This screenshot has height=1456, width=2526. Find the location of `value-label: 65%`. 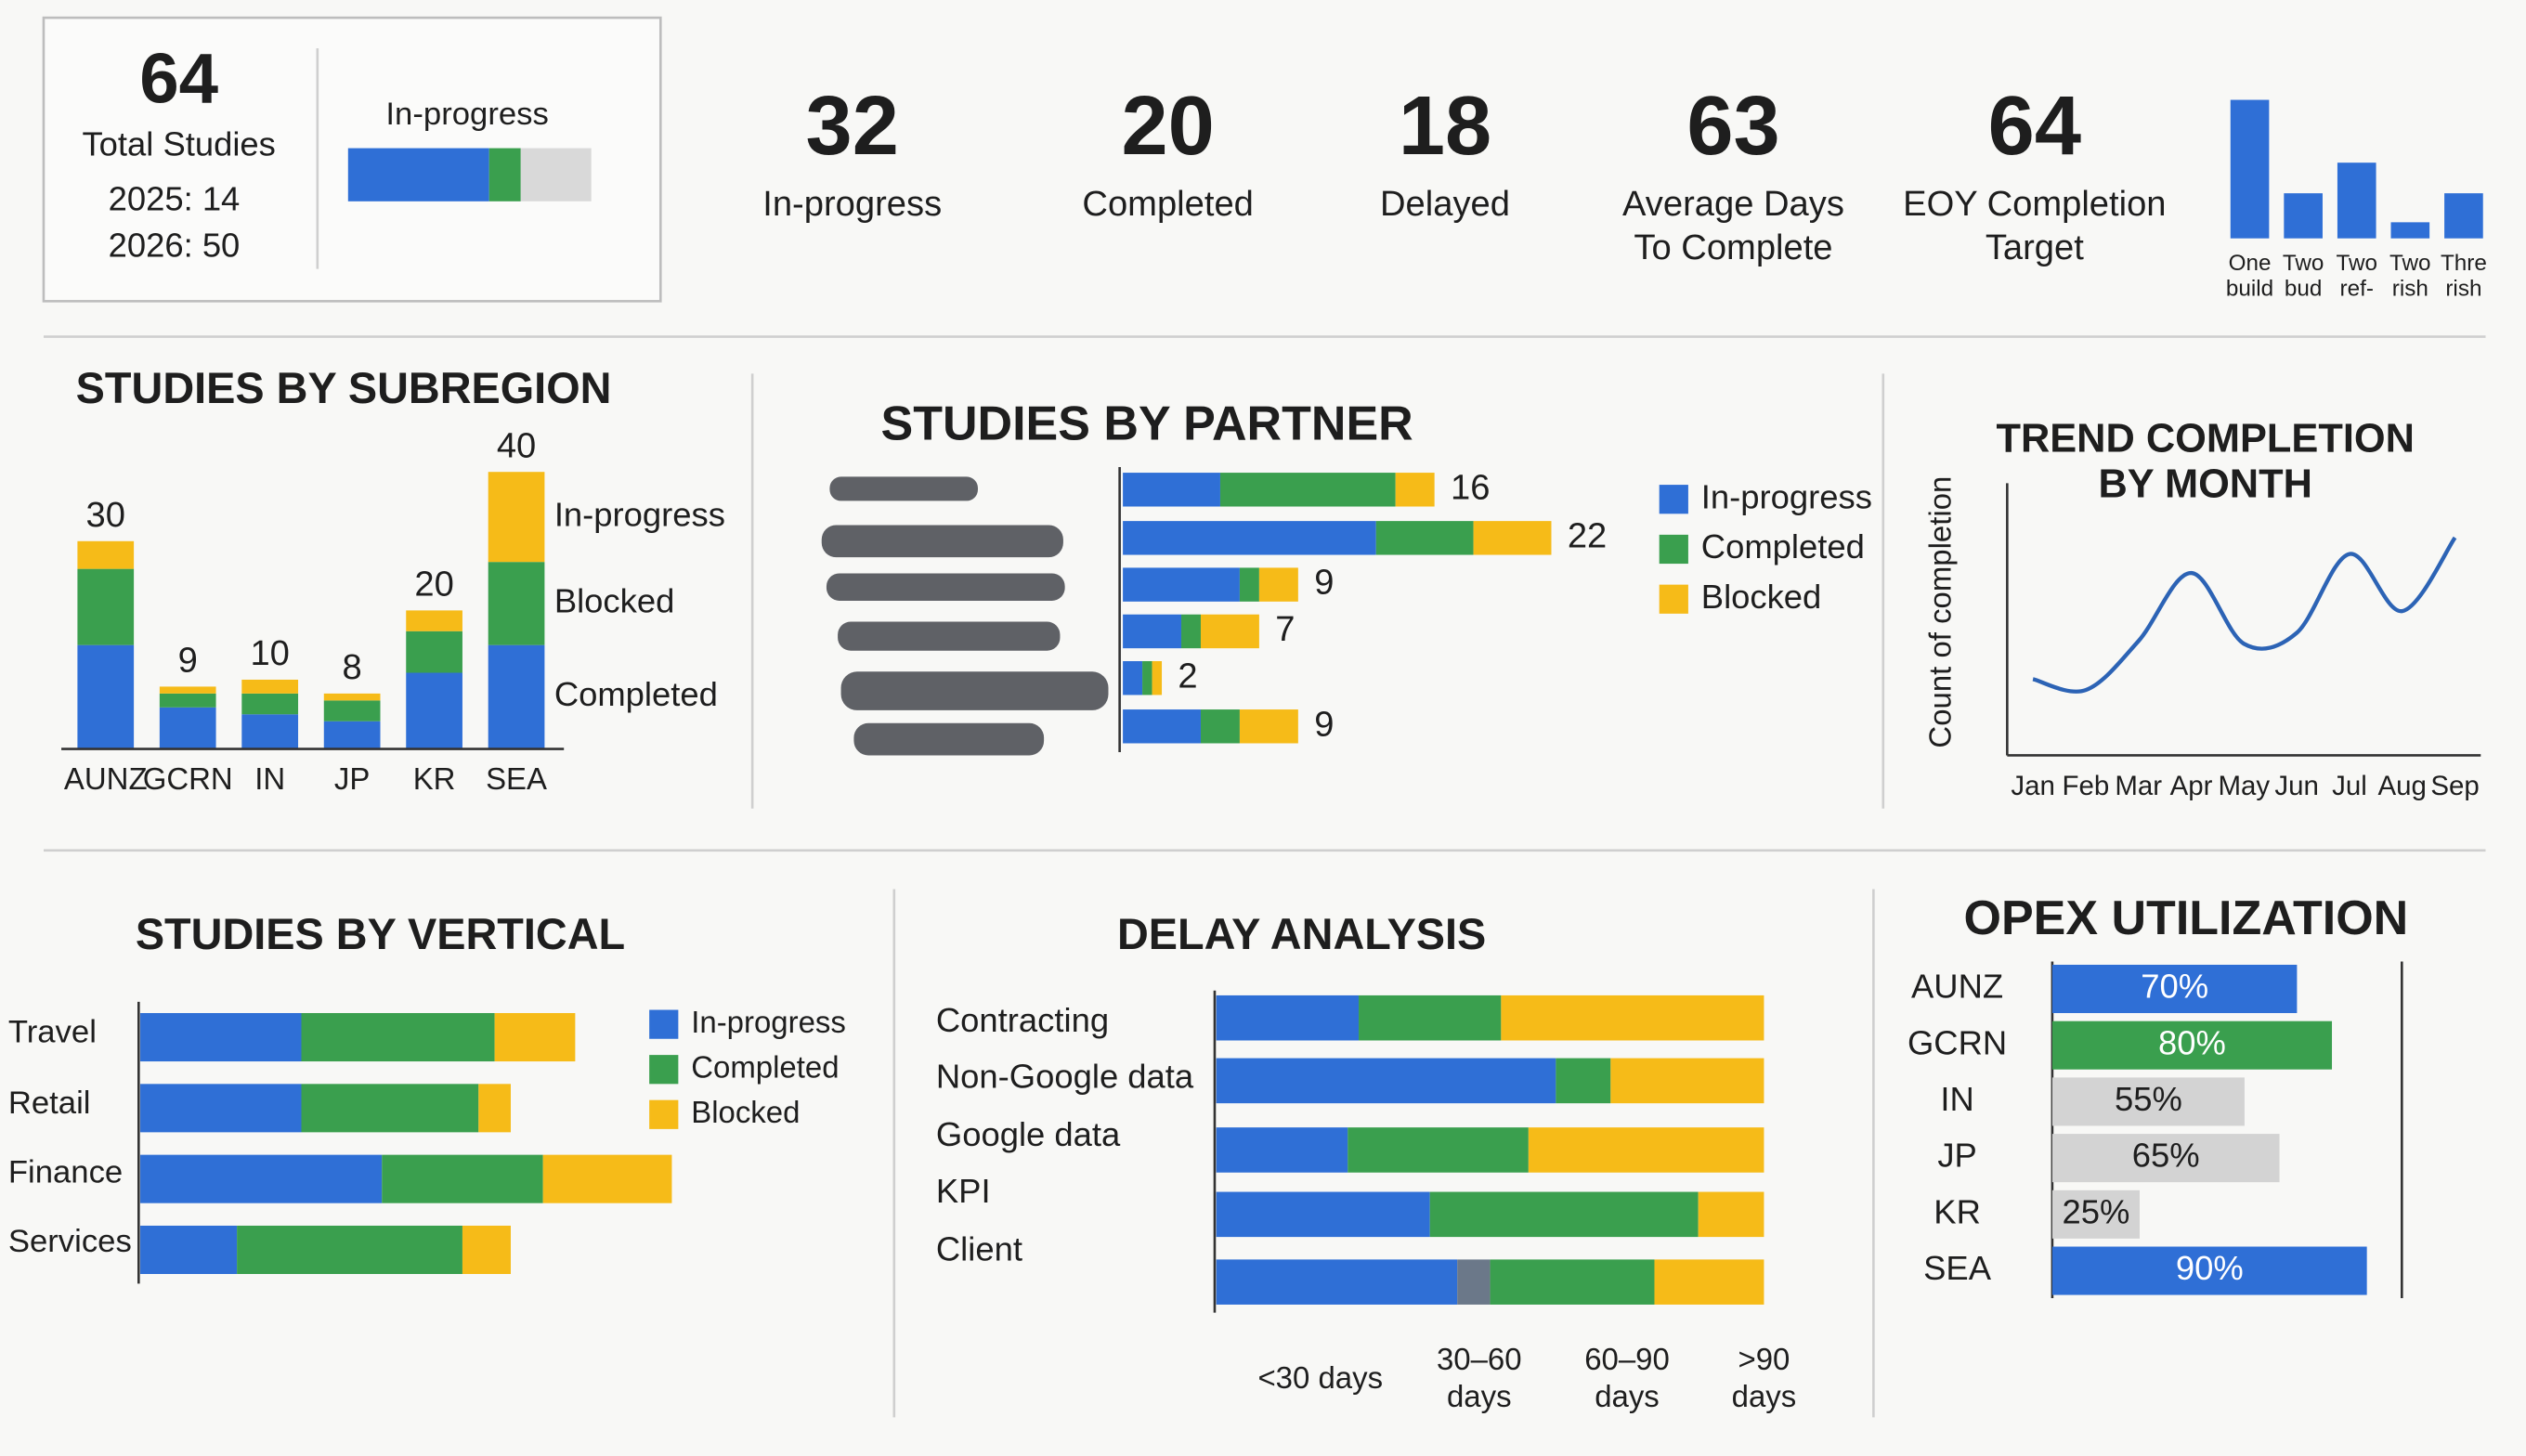

value-label: 65% is located at coordinates (2166, 1156).